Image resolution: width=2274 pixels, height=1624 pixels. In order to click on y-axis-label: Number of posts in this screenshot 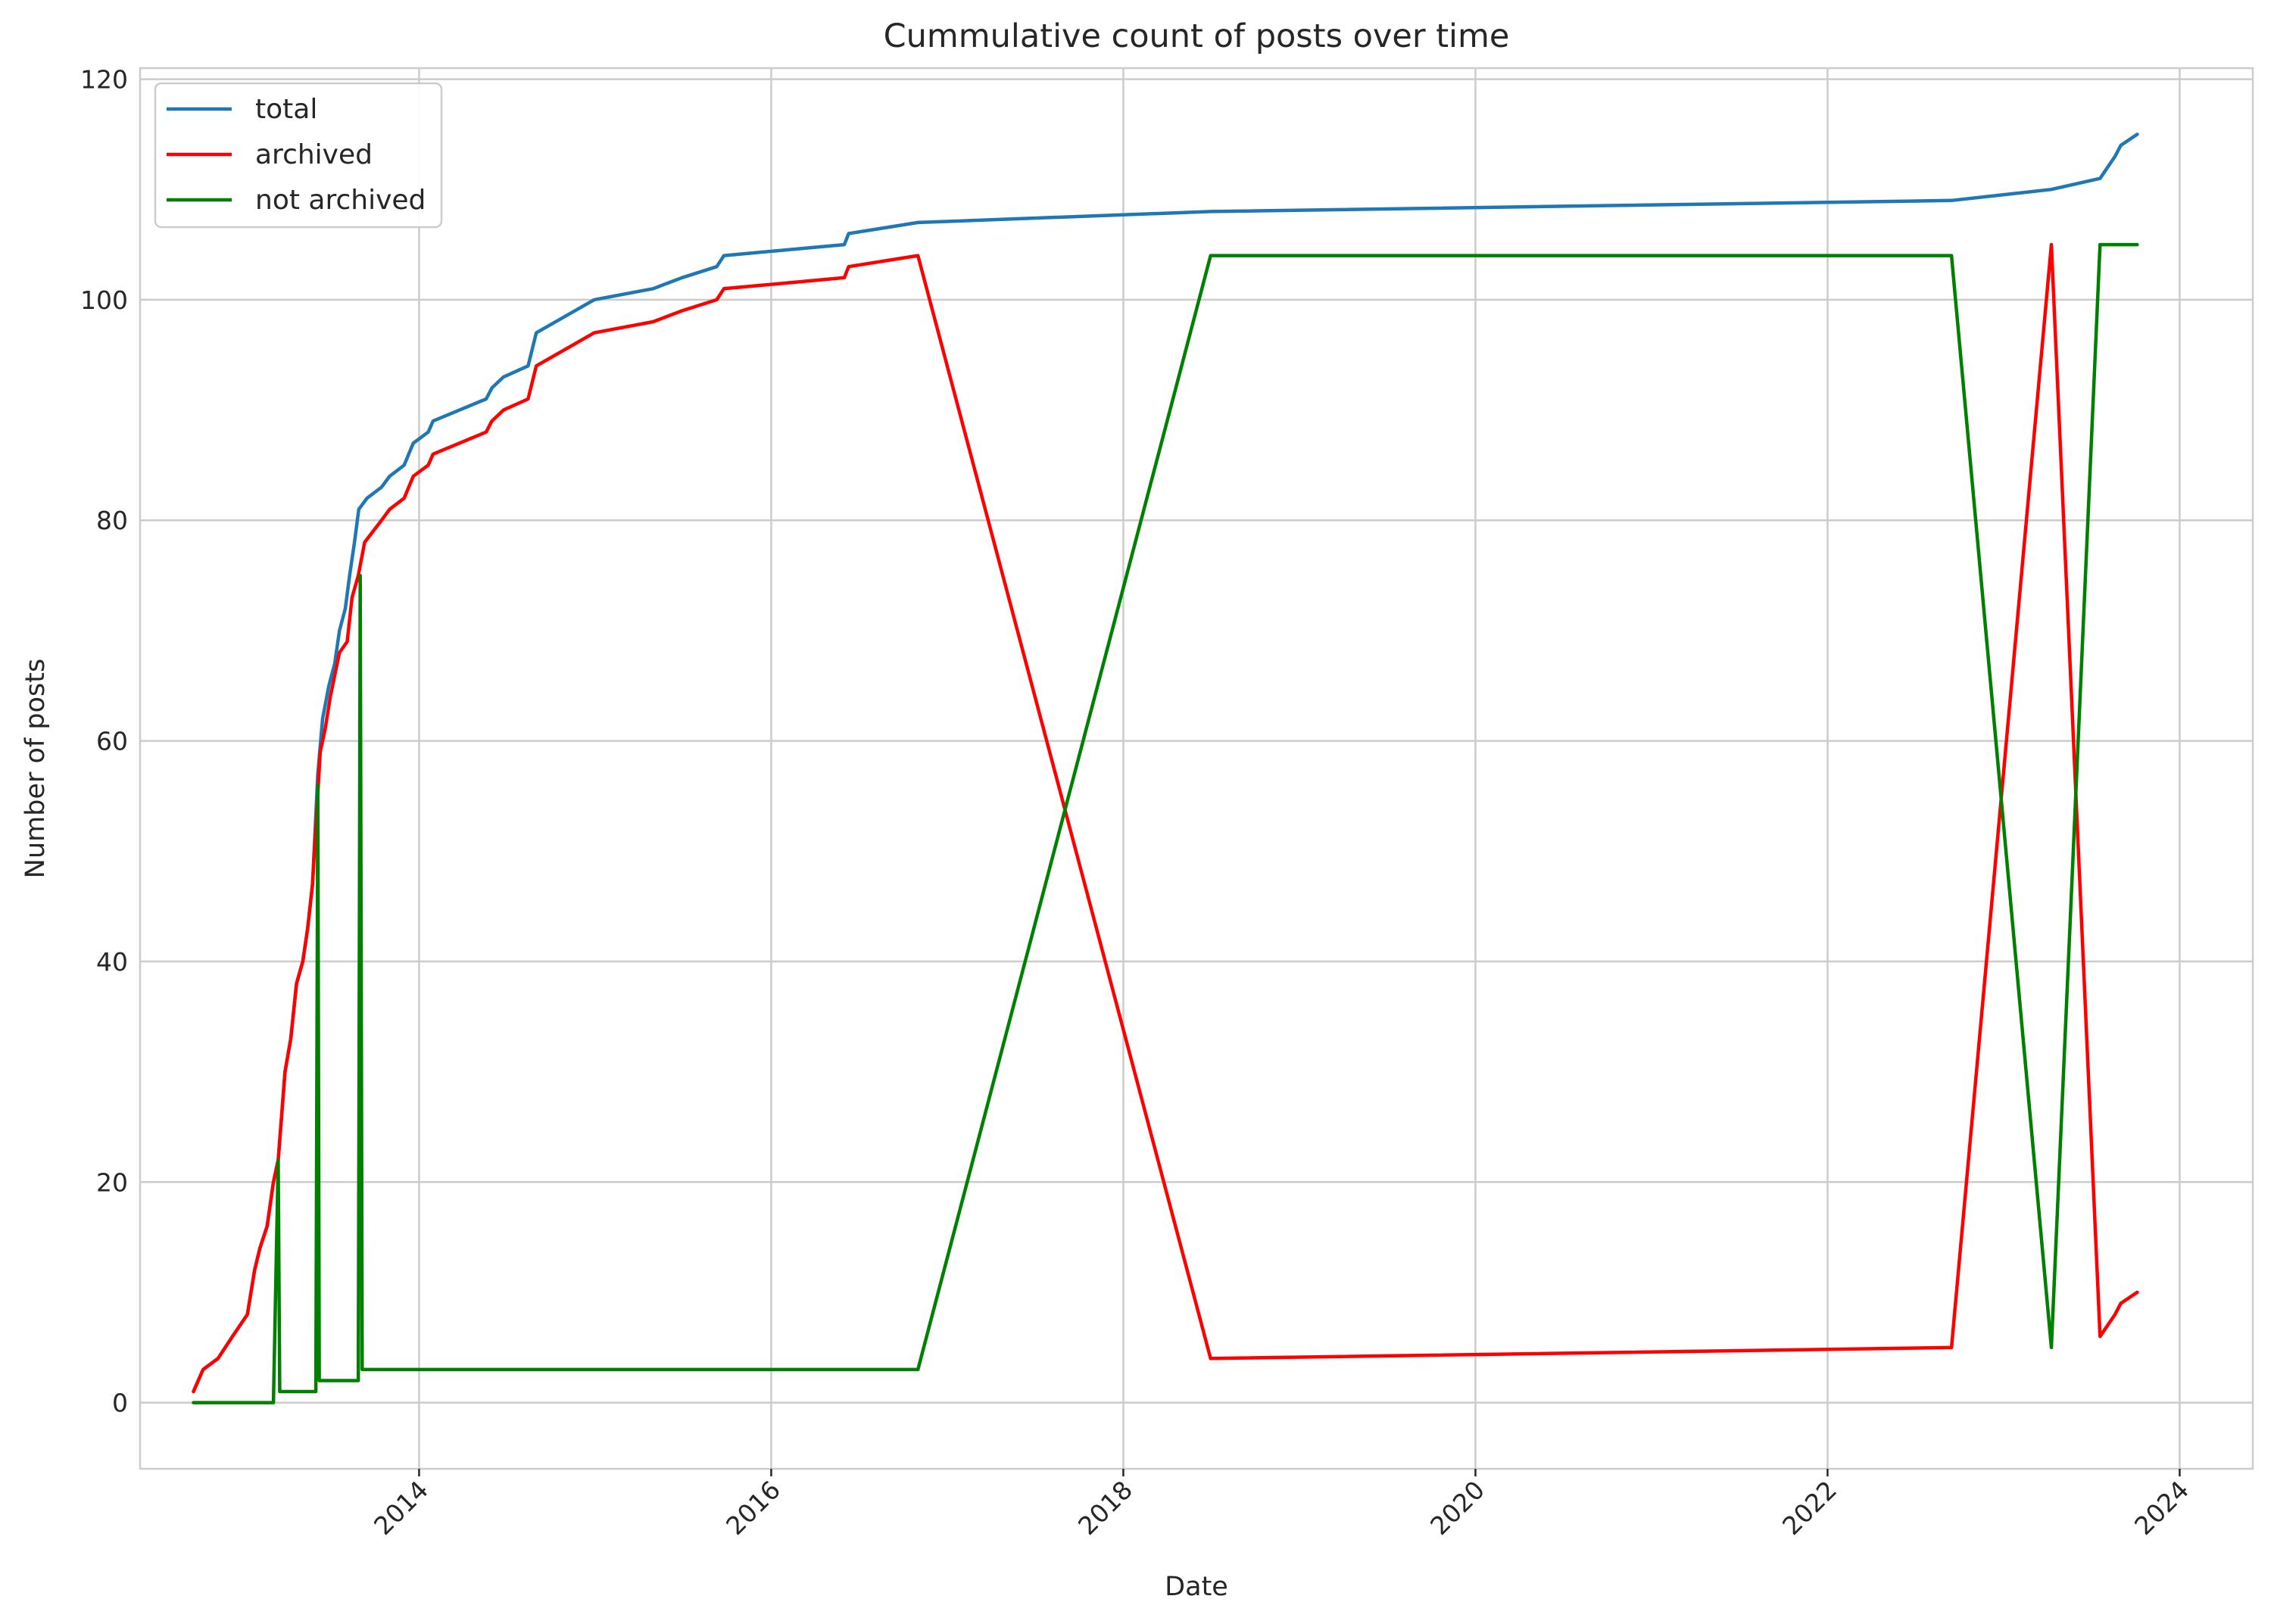, I will do `click(35, 768)`.